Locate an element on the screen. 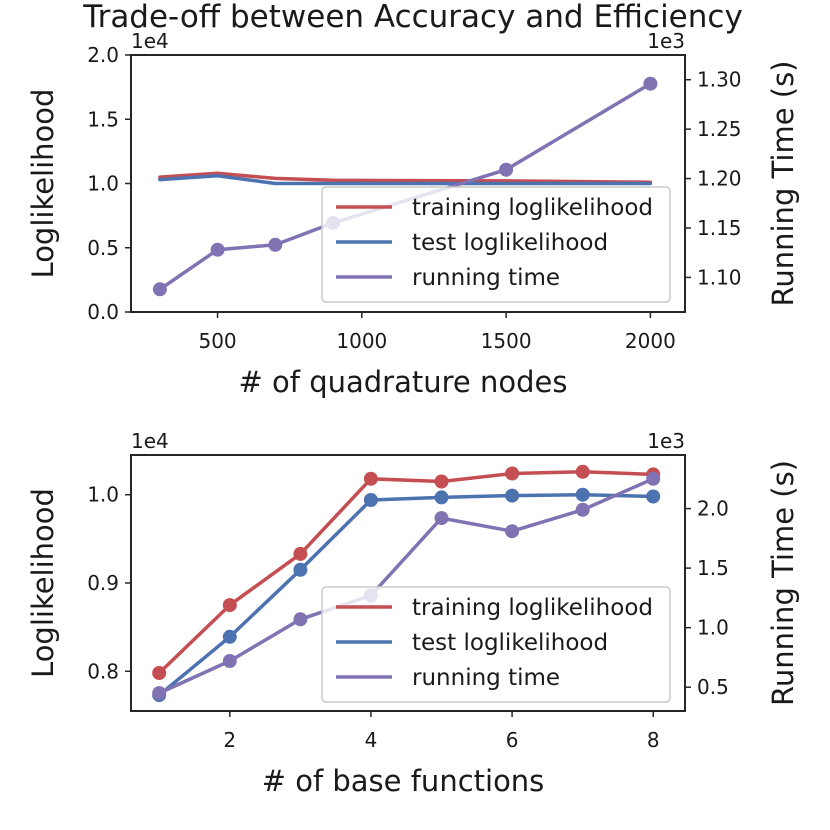  y-tick-label-right: 0.5 is located at coordinates (713, 687).